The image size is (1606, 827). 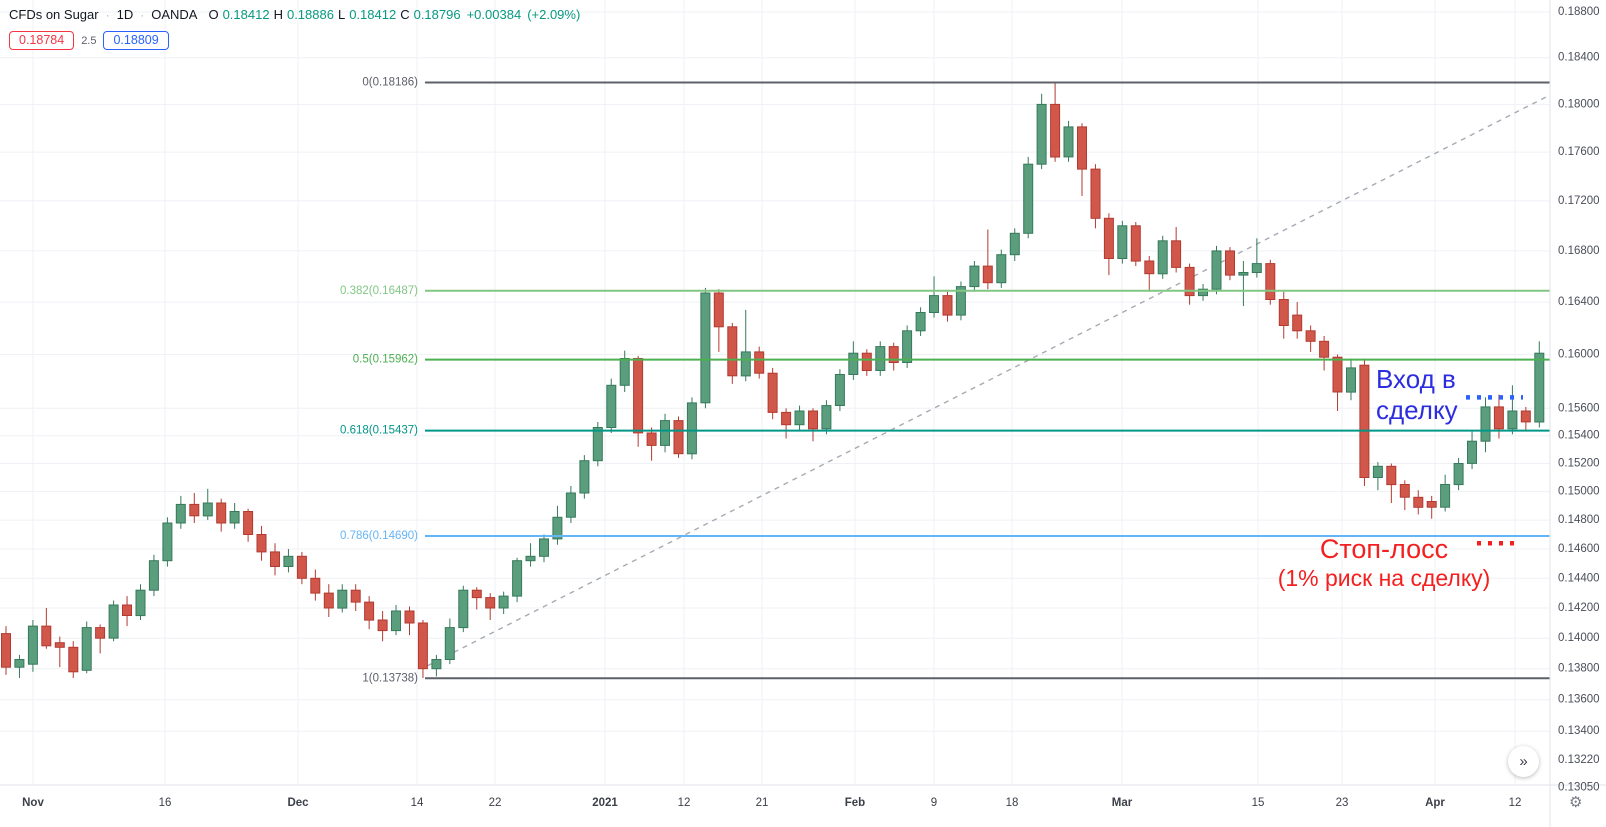 I want to click on level-dotted-lines, so click(x=1494, y=470).